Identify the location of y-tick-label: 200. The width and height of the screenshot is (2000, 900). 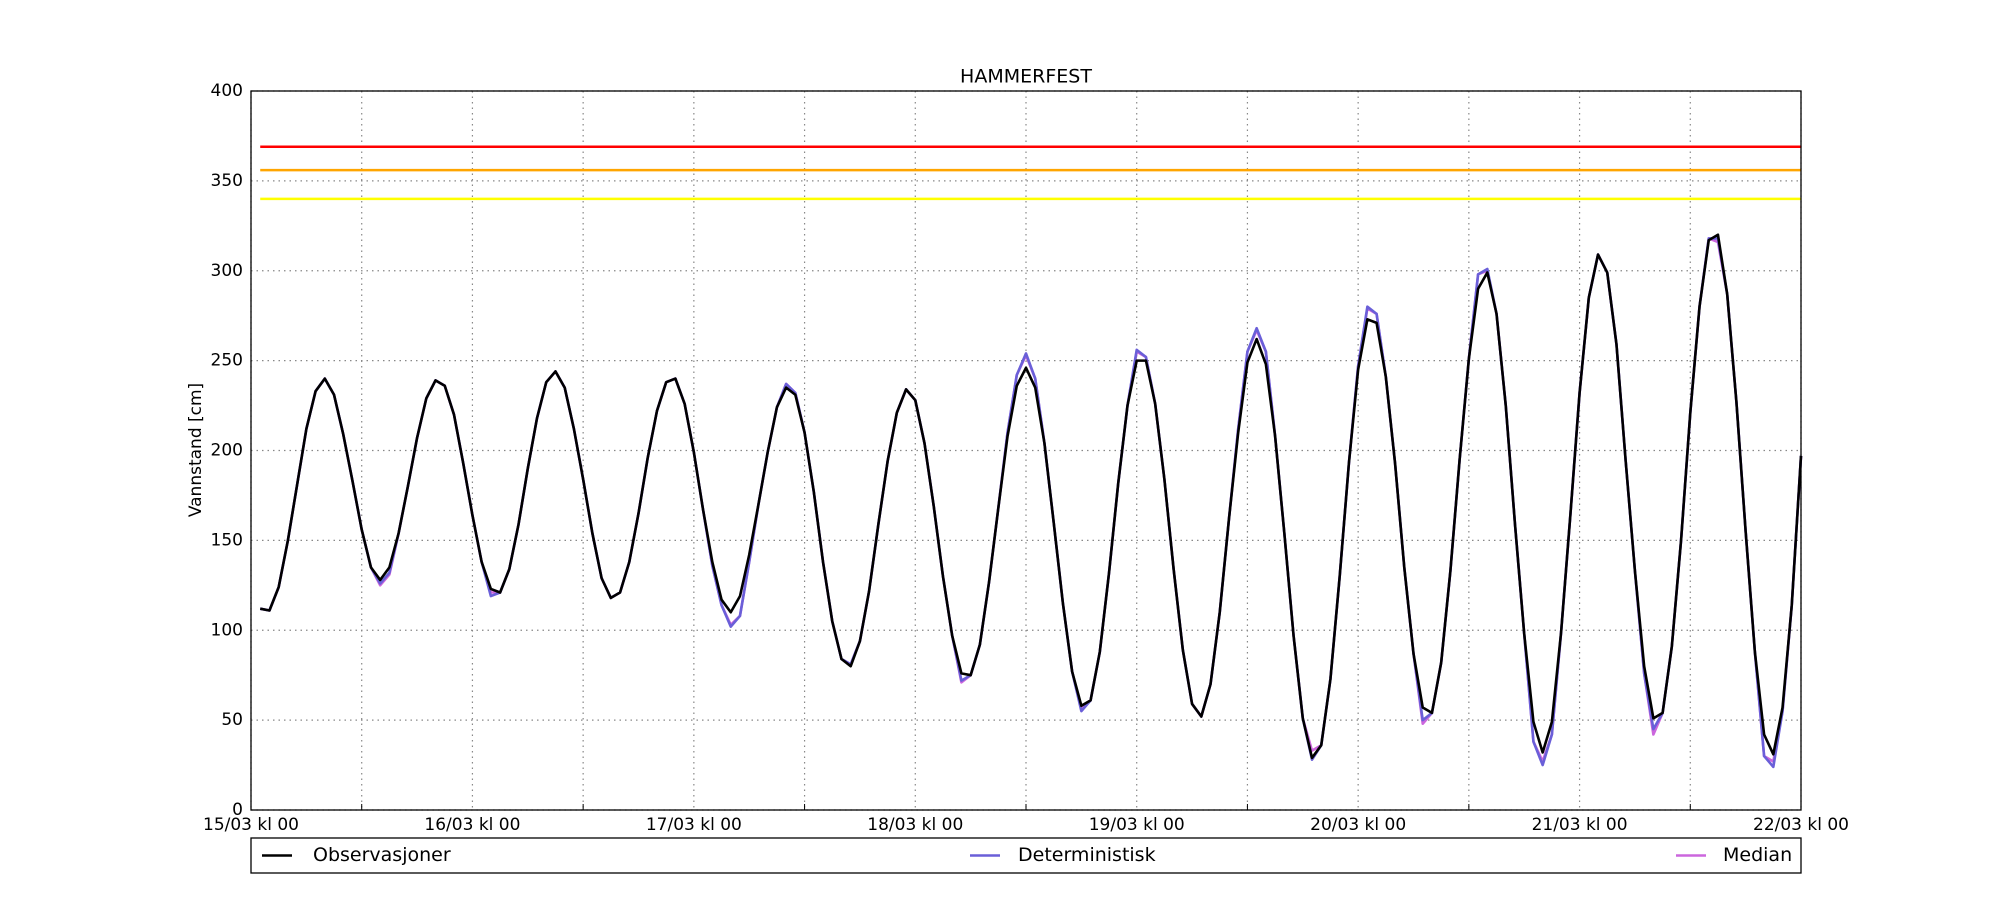
(227, 451).